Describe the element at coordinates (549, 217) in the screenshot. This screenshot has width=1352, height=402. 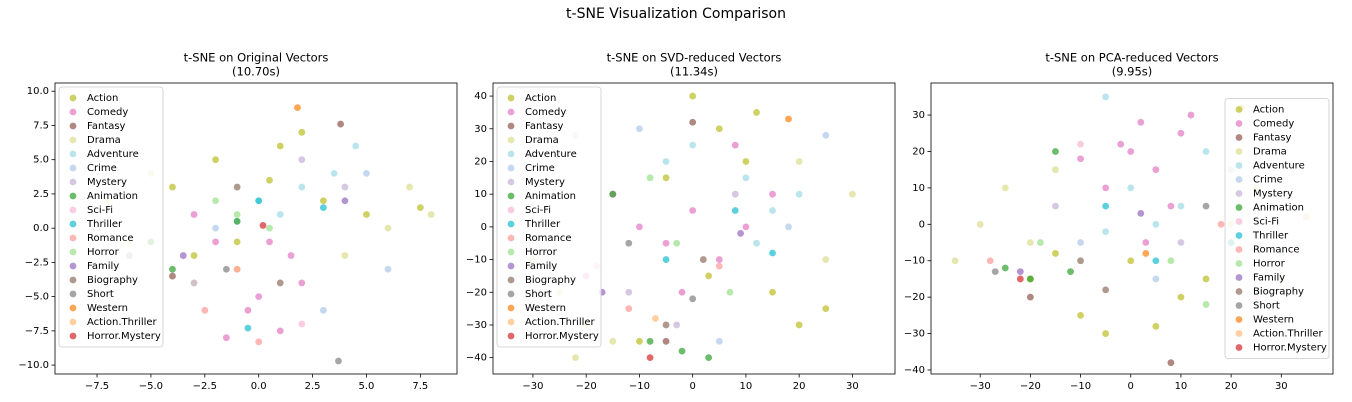
I see `legend-box` at that location.